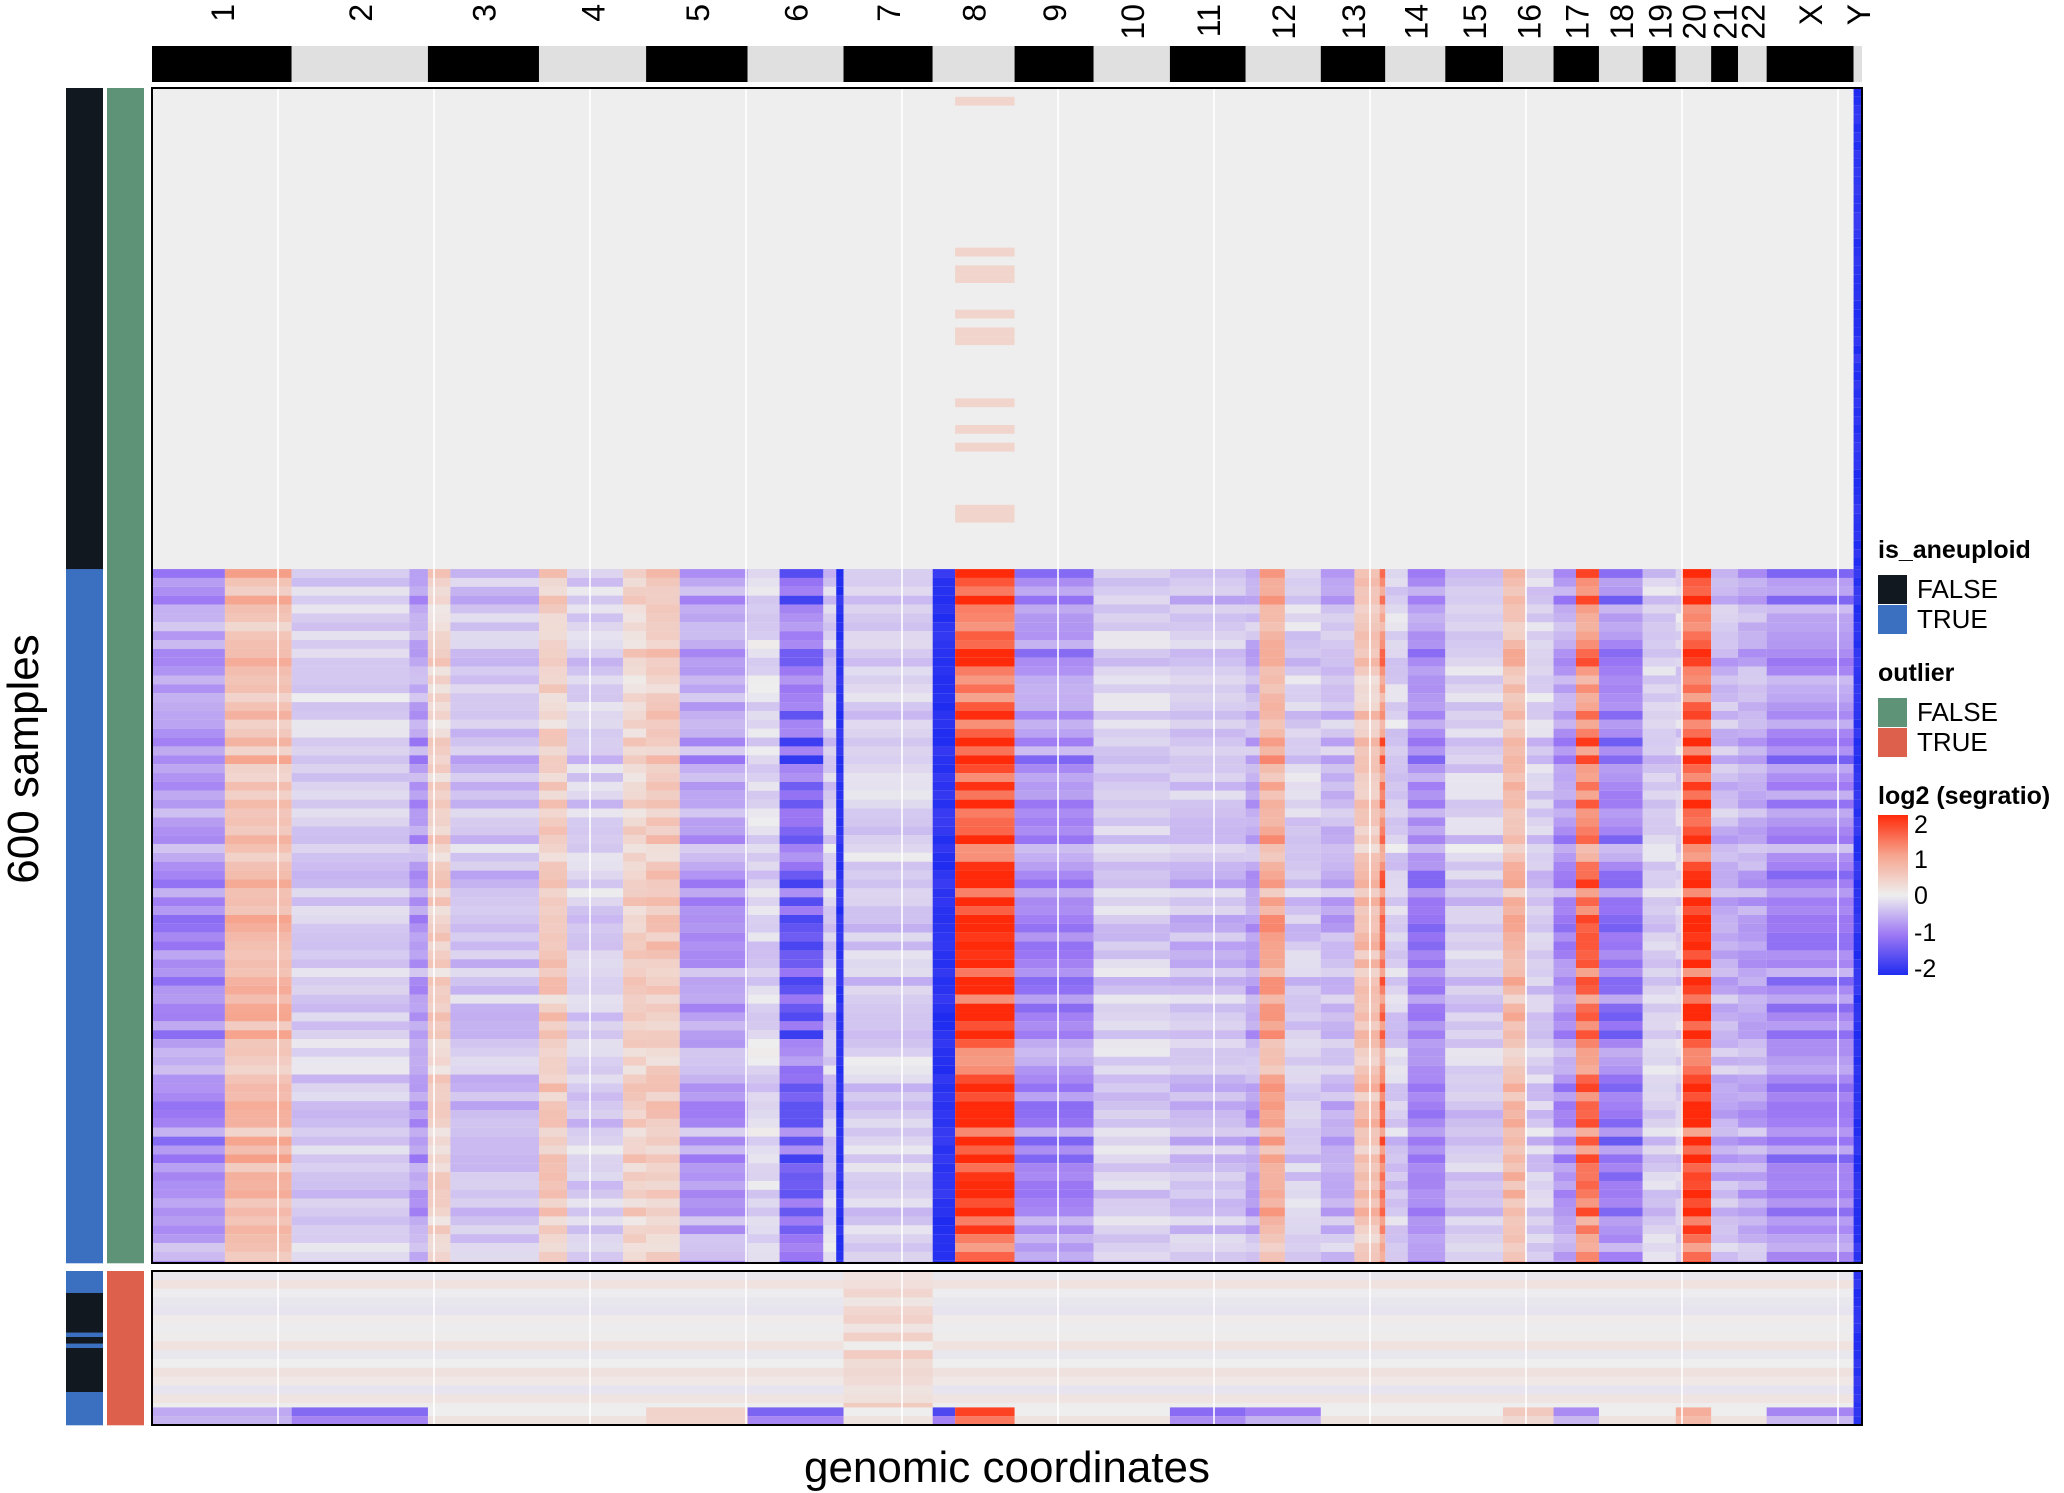 The height and width of the screenshot is (1493, 2064). Describe the element at coordinates (1859, 14) in the screenshot. I see `chromosome-label: Y` at that location.